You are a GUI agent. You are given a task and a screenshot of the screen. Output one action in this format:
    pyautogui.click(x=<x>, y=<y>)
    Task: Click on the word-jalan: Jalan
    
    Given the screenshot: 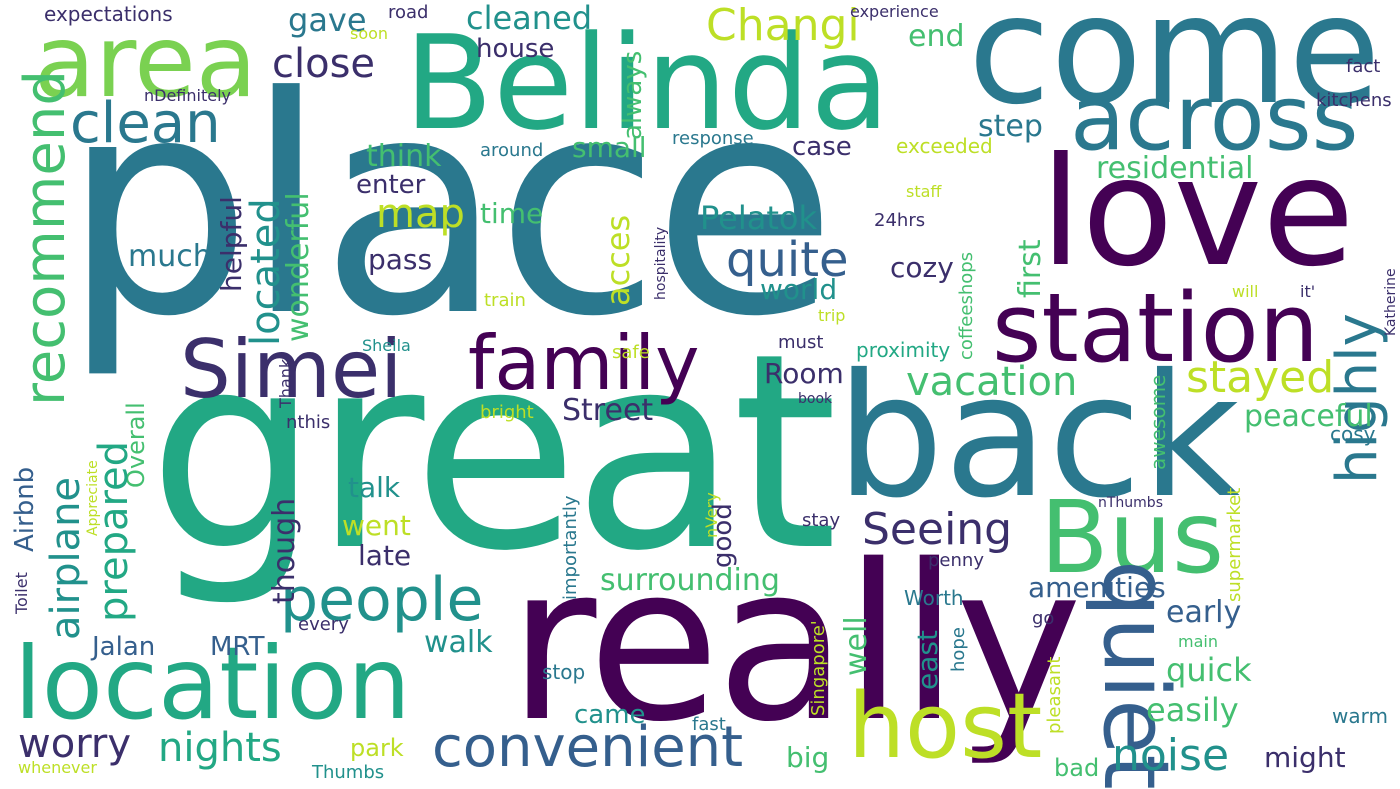 What is the action you would take?
    pyautogui.click(x=124, y=647)
    